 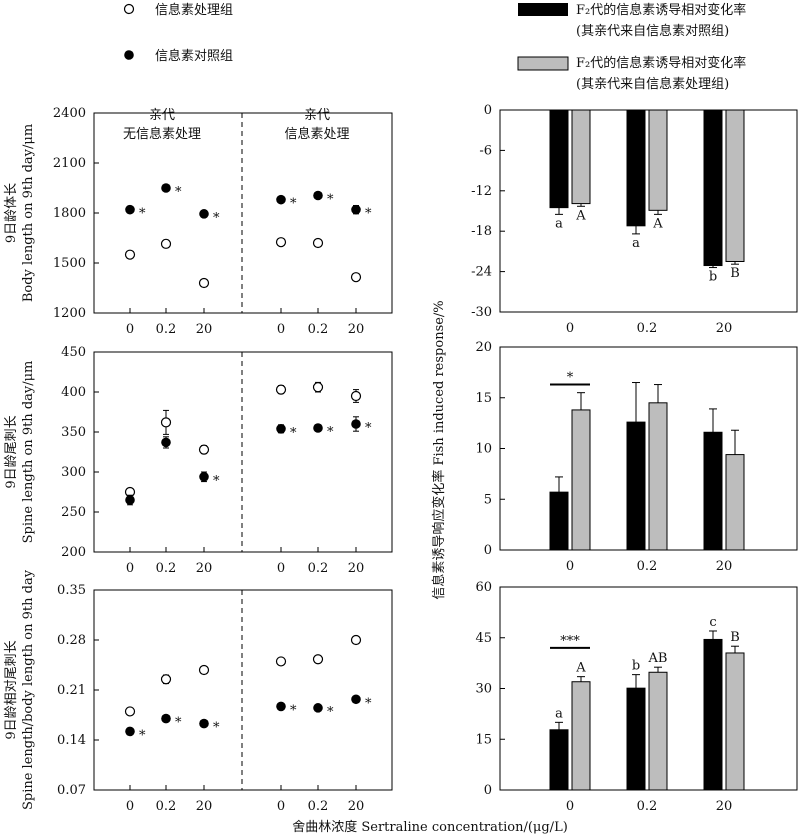 What do you see at coordinates (430, 827) in the screenshot?
I see `x-axis-title: 舍曲林浓度 Sertraline concentration/(μg/L)` at bounding box center [430, 827].